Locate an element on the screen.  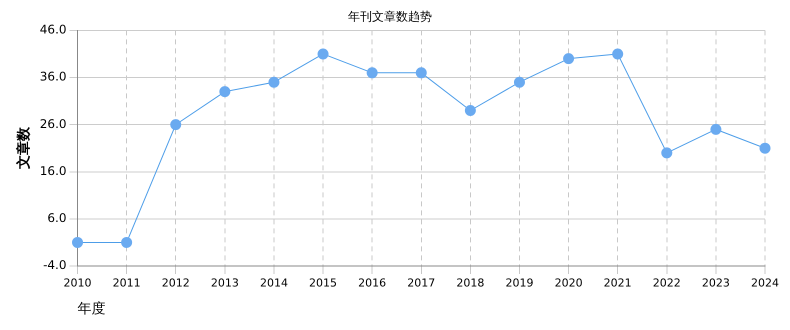
x-tick-label: 2017 is located at coordinates (421, 283).